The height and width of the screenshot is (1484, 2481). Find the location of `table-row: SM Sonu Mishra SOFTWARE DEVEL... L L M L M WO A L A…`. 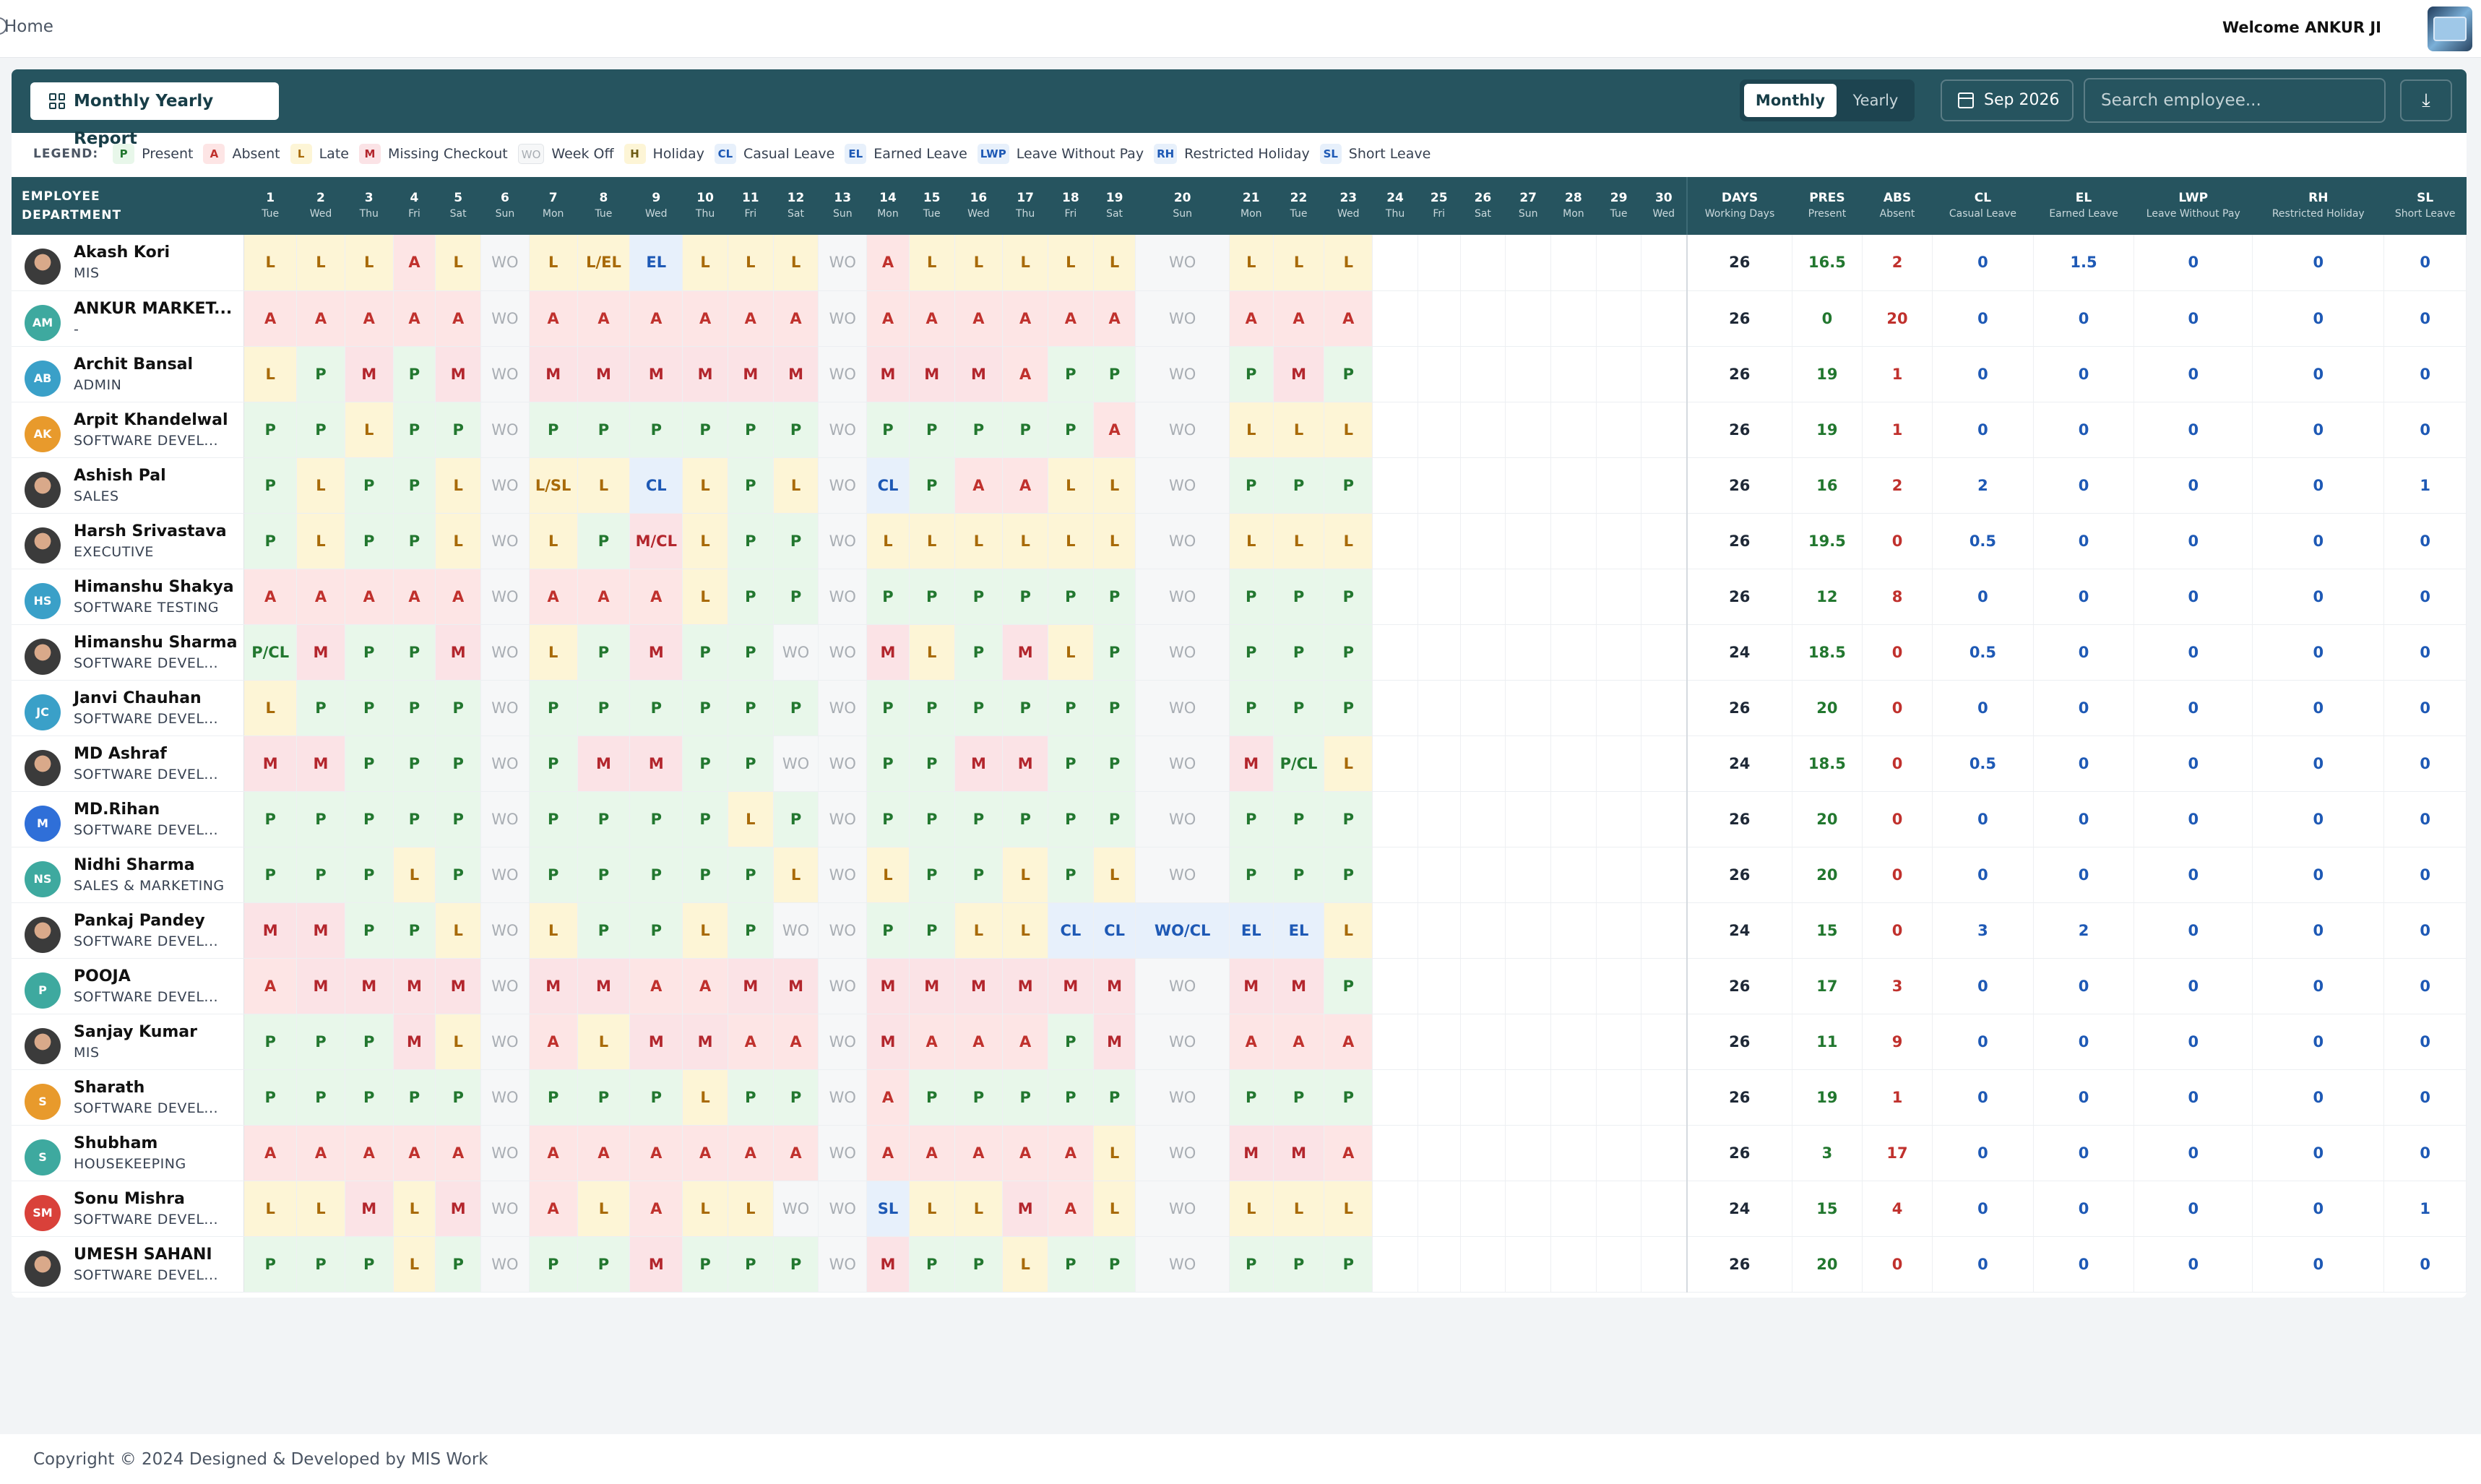

table-row: SM Sonu Mishra SOFTWARE DEVEL... L L M L M WO A L A… is located at coordinates (1239, 1209).